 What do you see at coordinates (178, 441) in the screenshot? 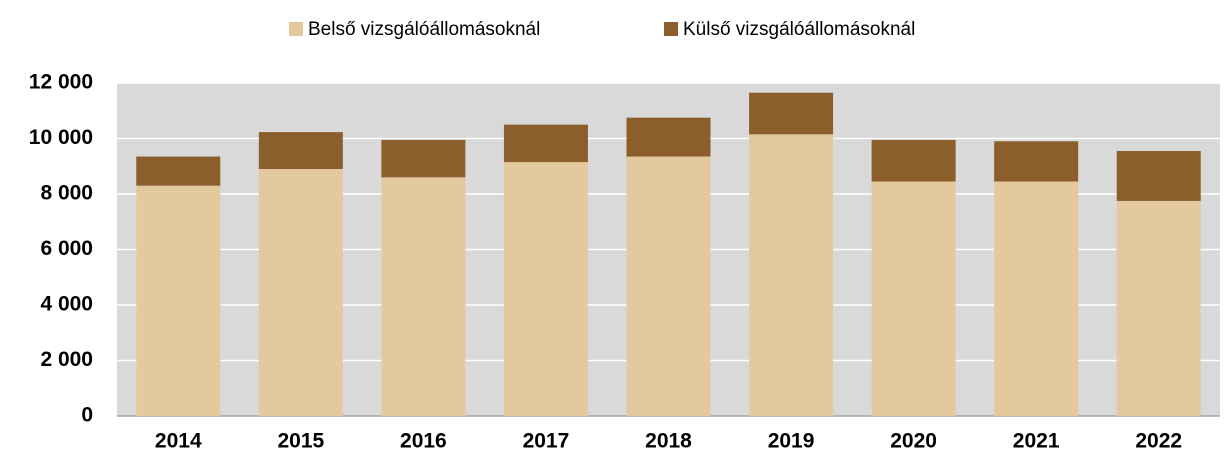
I see `x-tick-label: 2014` at bounding box center [178, 441].